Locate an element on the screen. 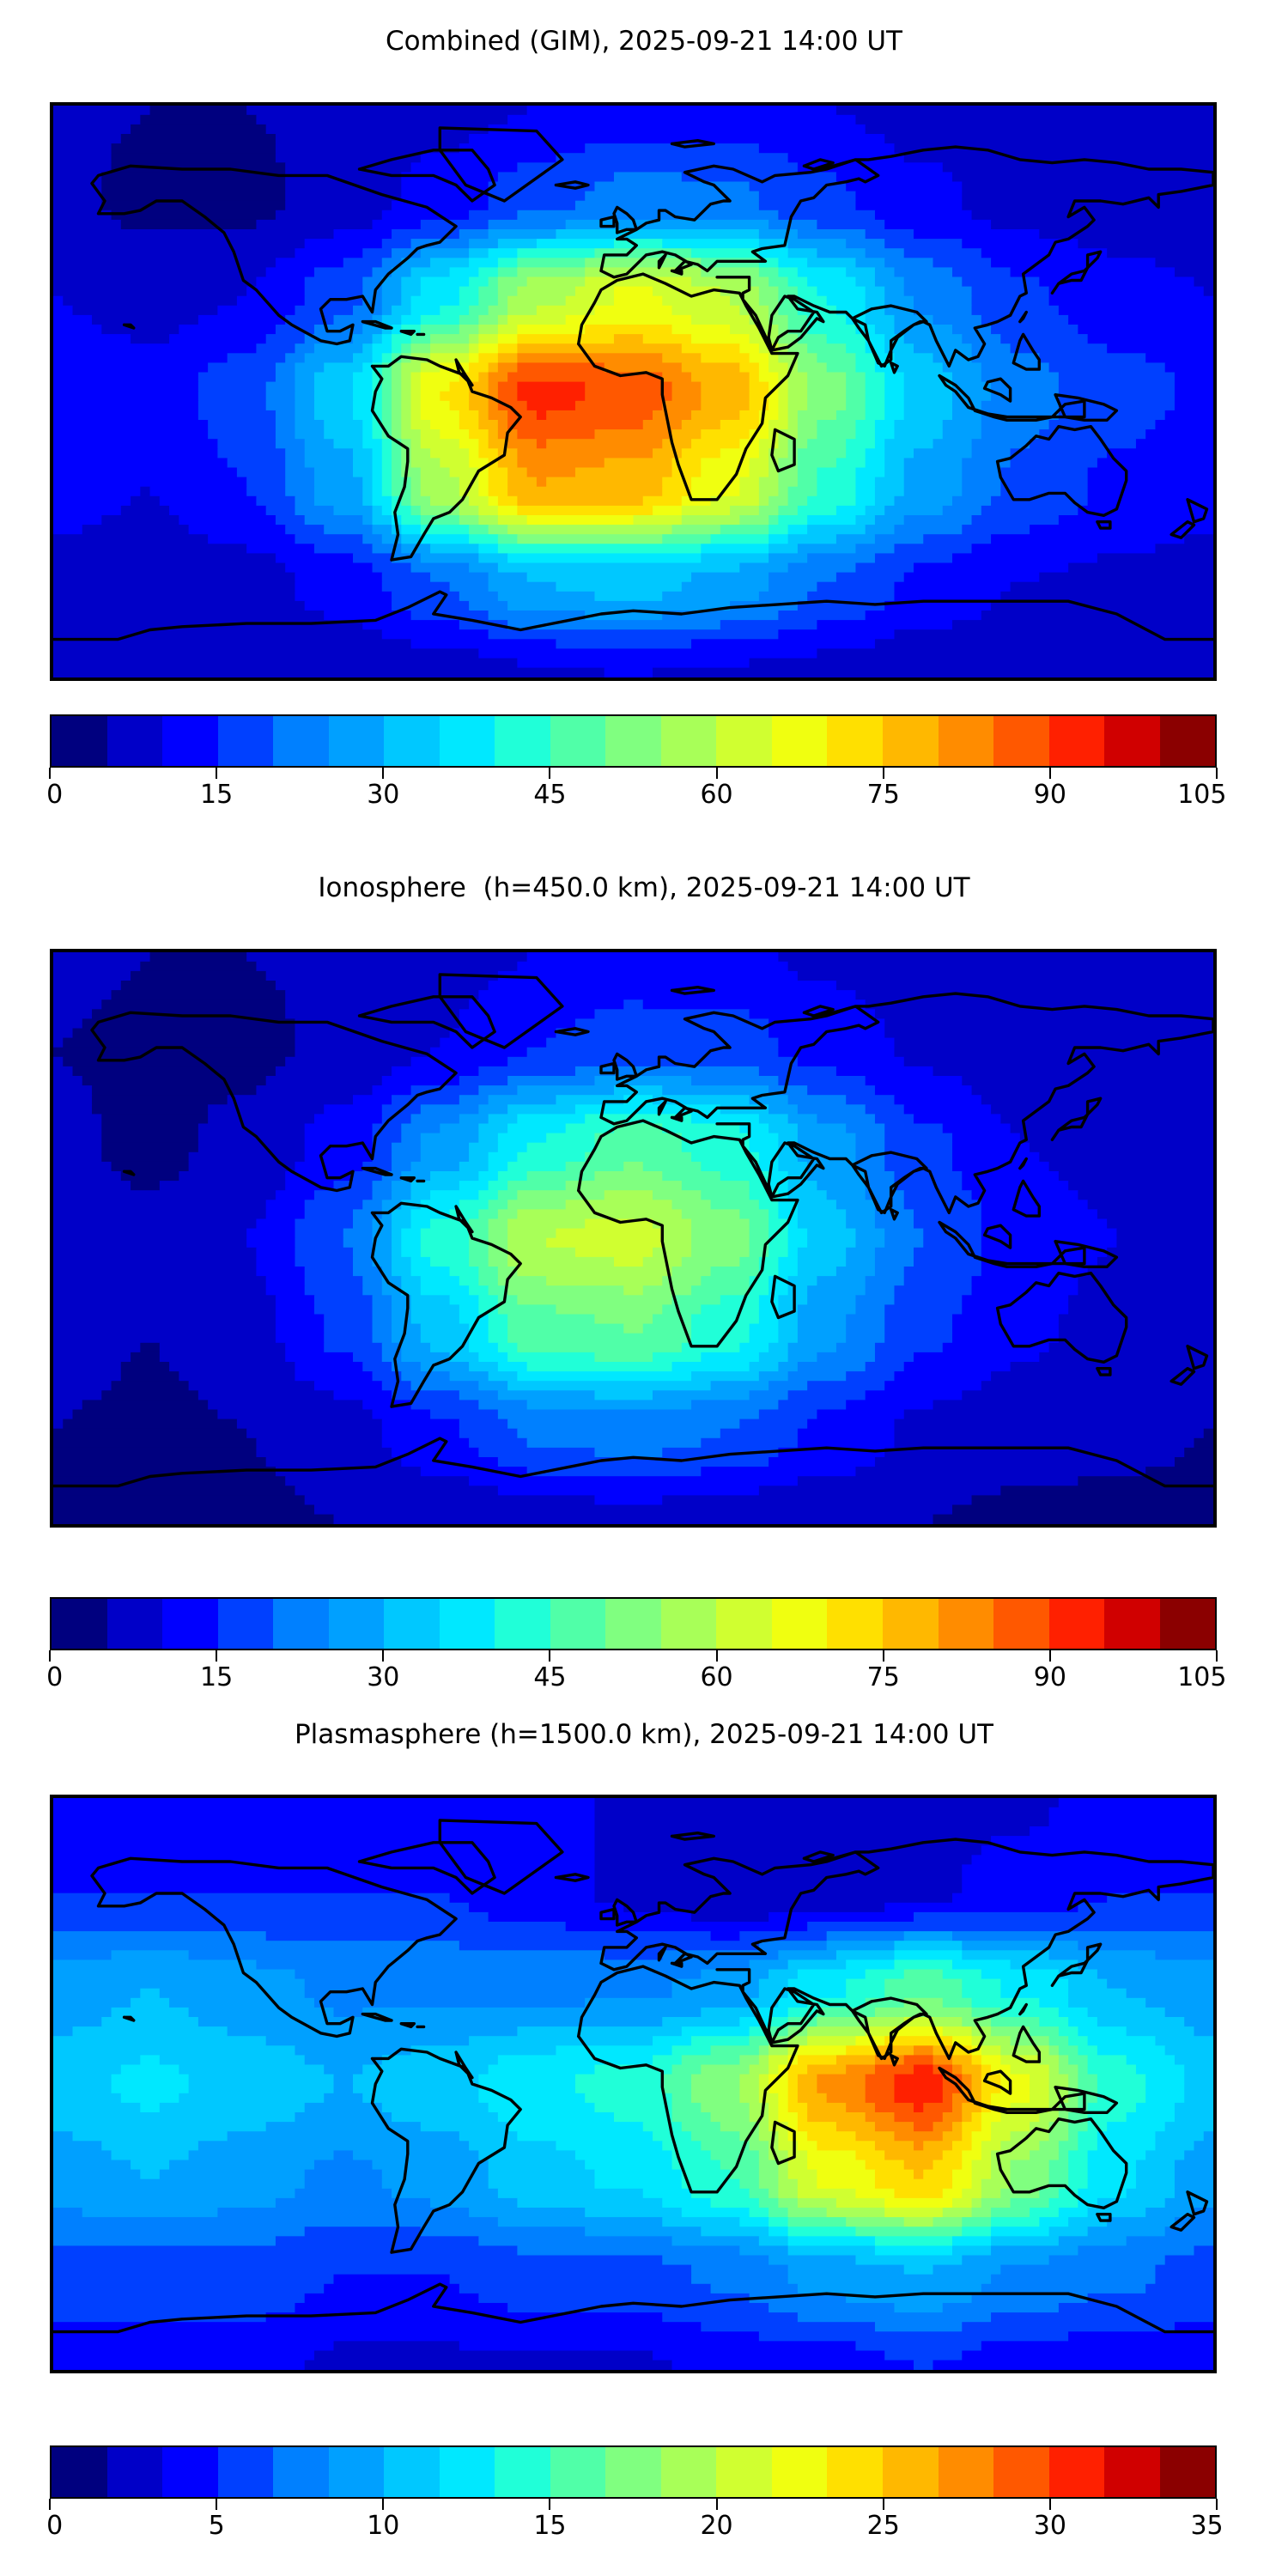 This screenshot has width=1288, height=2576. colorbar-tick-label: 35 is located at coordinates (1207, 2526).